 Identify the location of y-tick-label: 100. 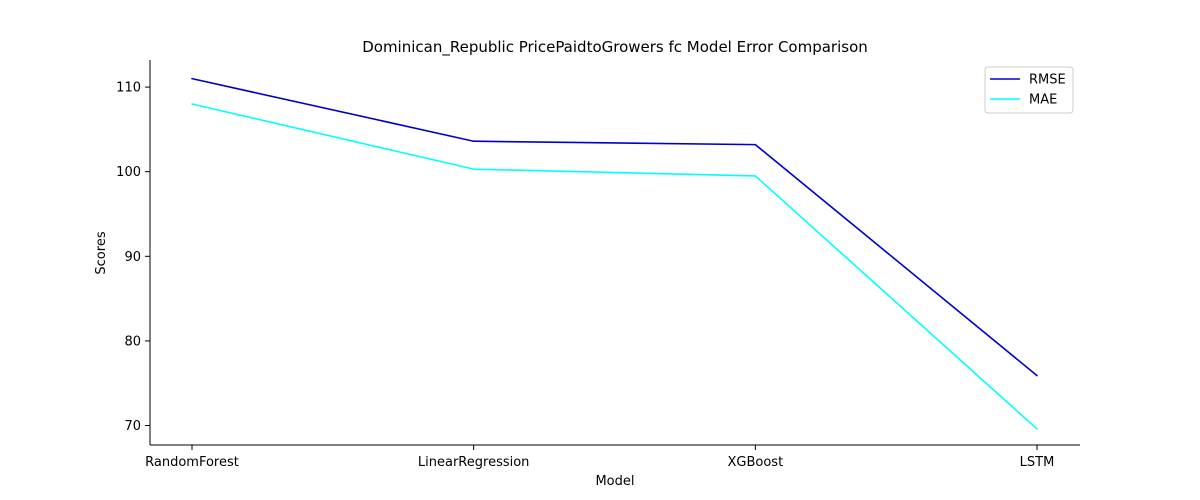
(128, 172).